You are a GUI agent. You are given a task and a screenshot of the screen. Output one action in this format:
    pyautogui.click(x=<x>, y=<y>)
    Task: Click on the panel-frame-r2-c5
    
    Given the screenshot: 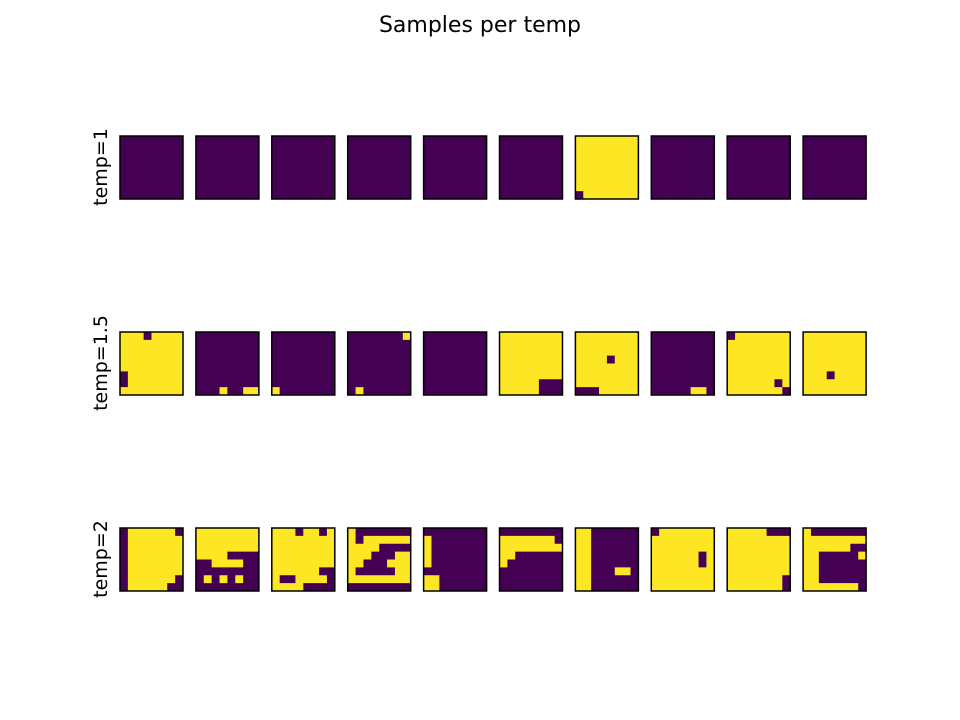 What is the action you would take?
    pyautogui.click(x=531, y=559)
    